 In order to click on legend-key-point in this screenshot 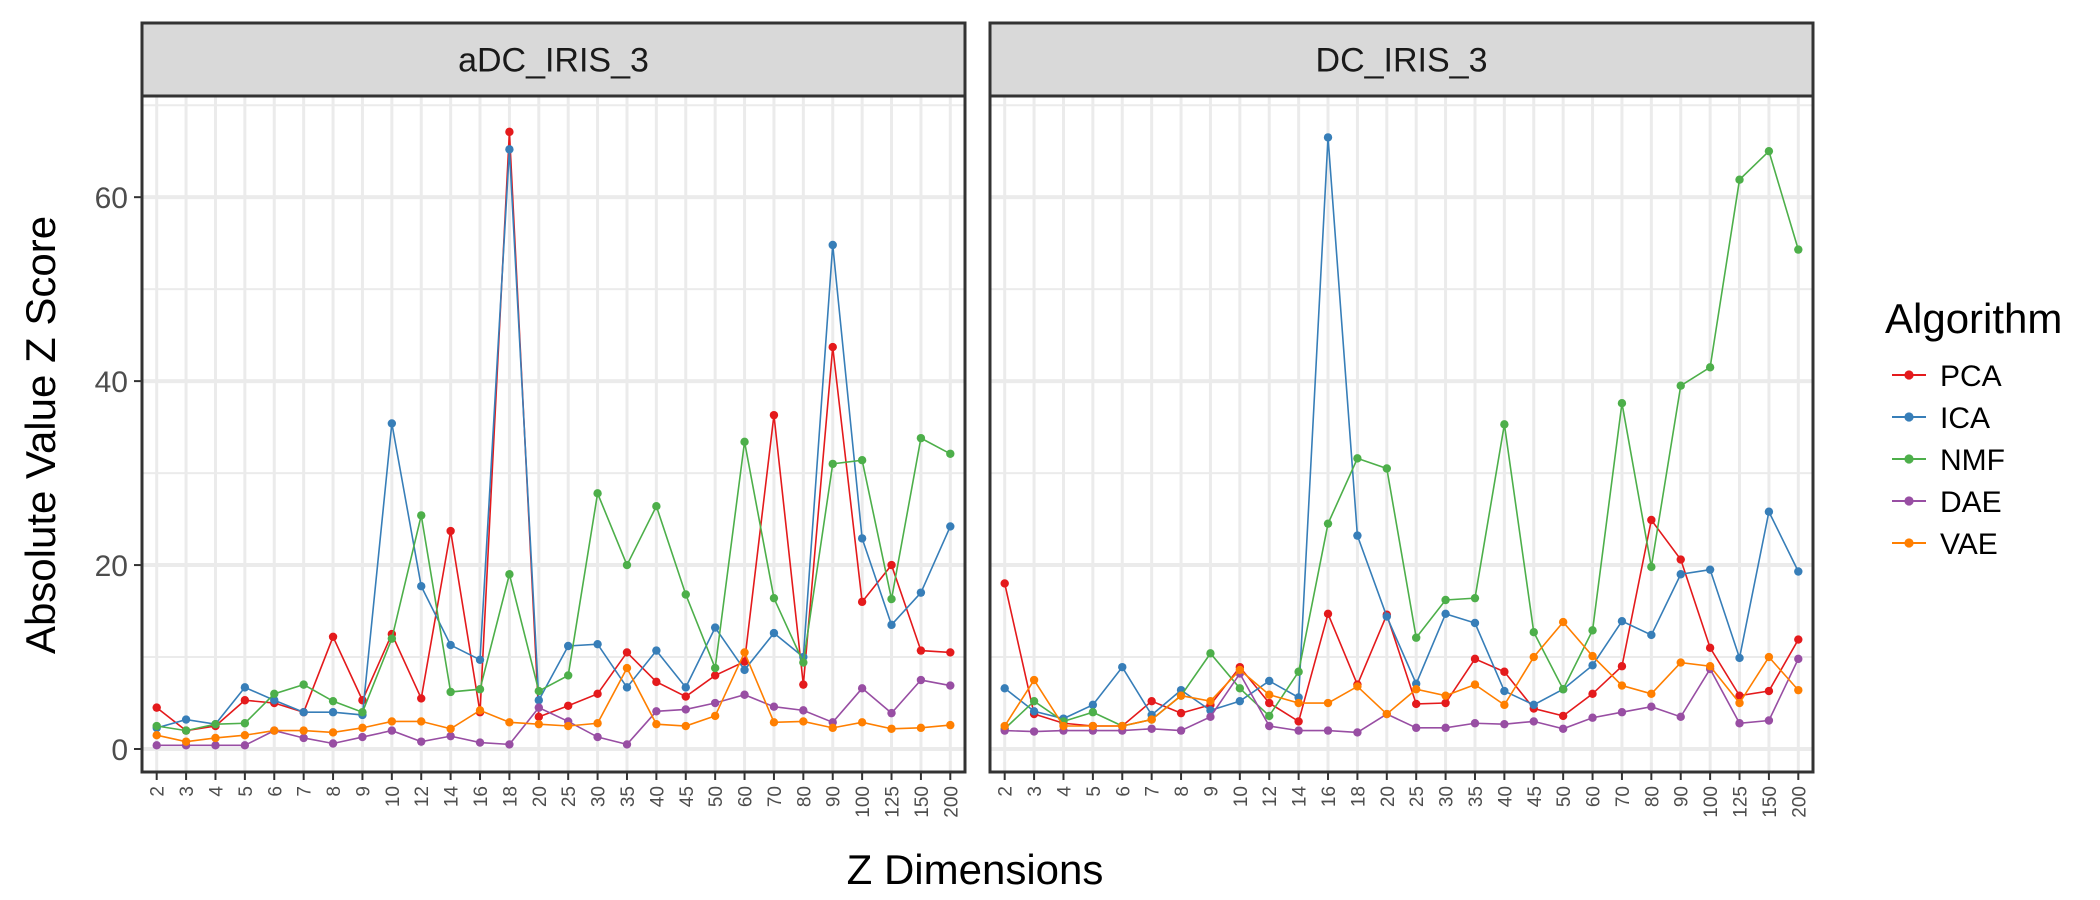, I will do `click(1909, 459)`.